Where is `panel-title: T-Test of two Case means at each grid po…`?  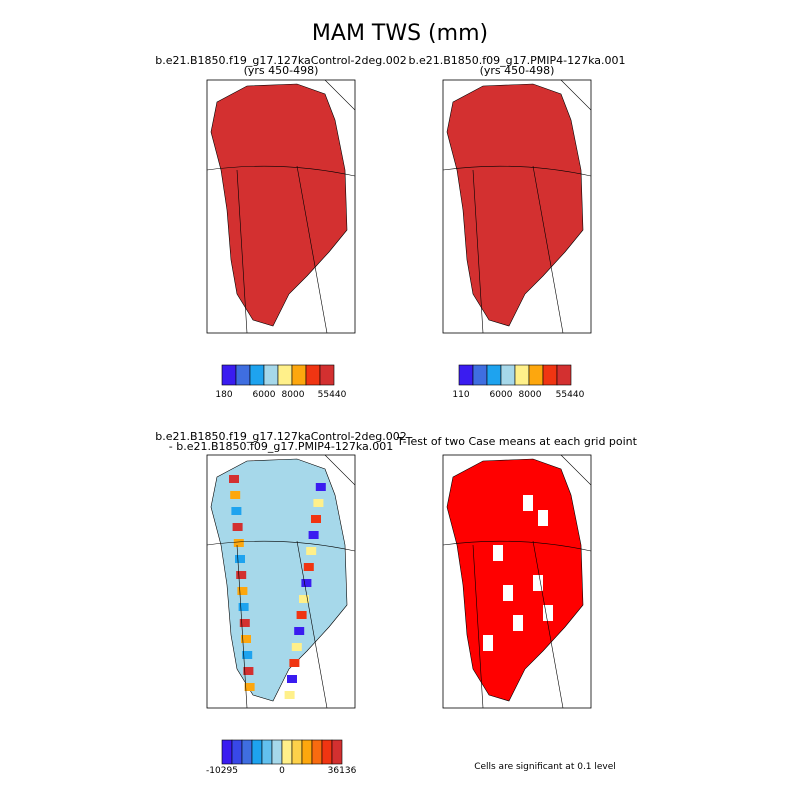 panel-title: T-Test of two Case means at each grid po… is located at coordinates (517, 441).